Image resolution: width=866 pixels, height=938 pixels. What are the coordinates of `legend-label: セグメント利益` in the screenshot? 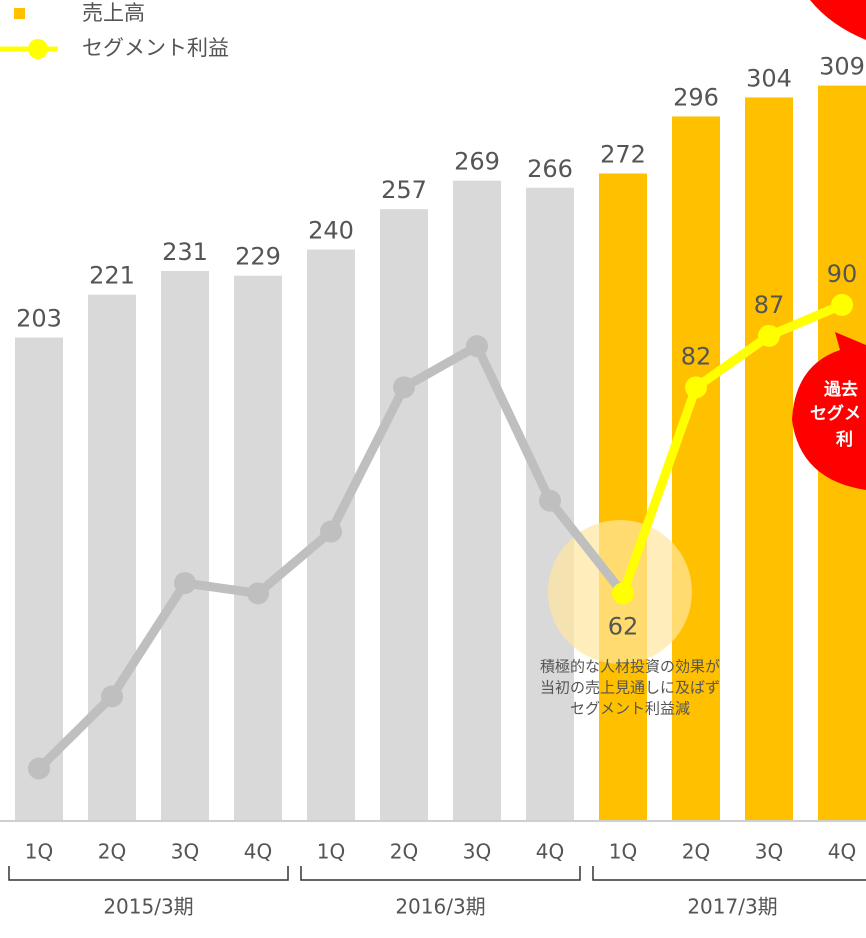 It's located at (155, 48).